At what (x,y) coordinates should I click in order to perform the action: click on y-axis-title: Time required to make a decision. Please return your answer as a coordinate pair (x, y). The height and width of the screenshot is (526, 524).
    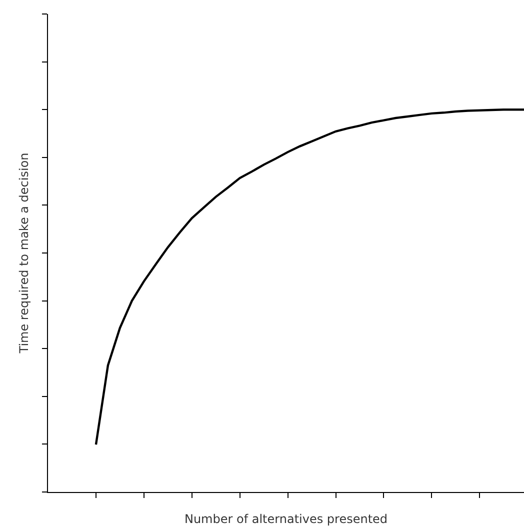
    Looking at the image, I should click on (24, 253).